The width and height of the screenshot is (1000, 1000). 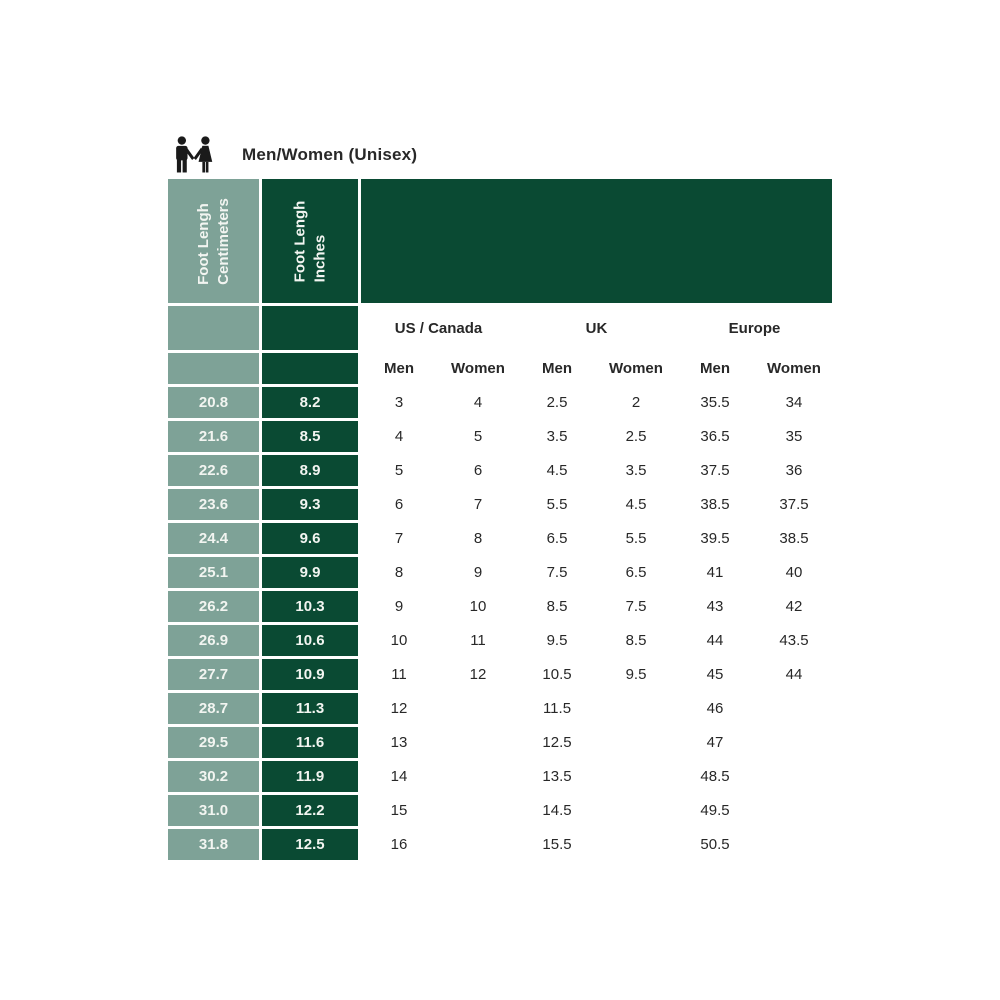 I want to click on title-bar: Men/Women (Unisex), so click(x=293, y=155).